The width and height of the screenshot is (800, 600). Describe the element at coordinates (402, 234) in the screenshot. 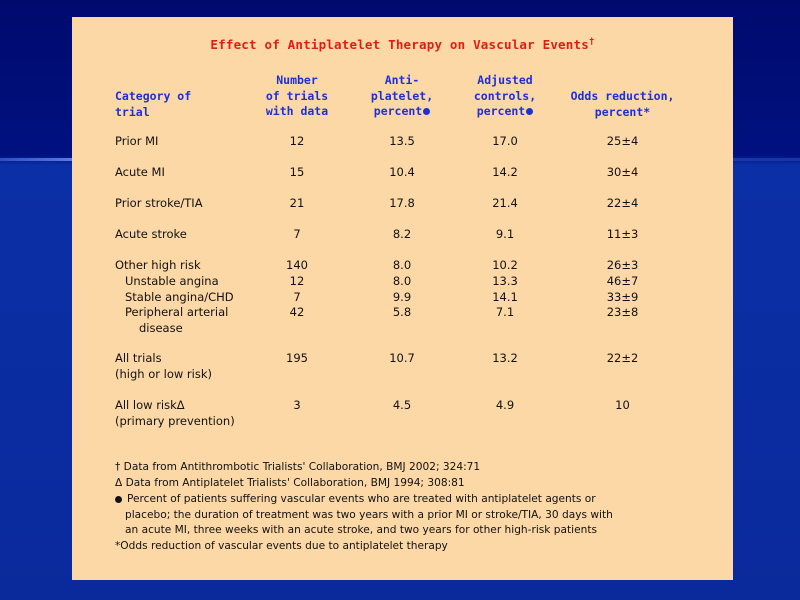

I see `cell-anti: 8.2` at that location.